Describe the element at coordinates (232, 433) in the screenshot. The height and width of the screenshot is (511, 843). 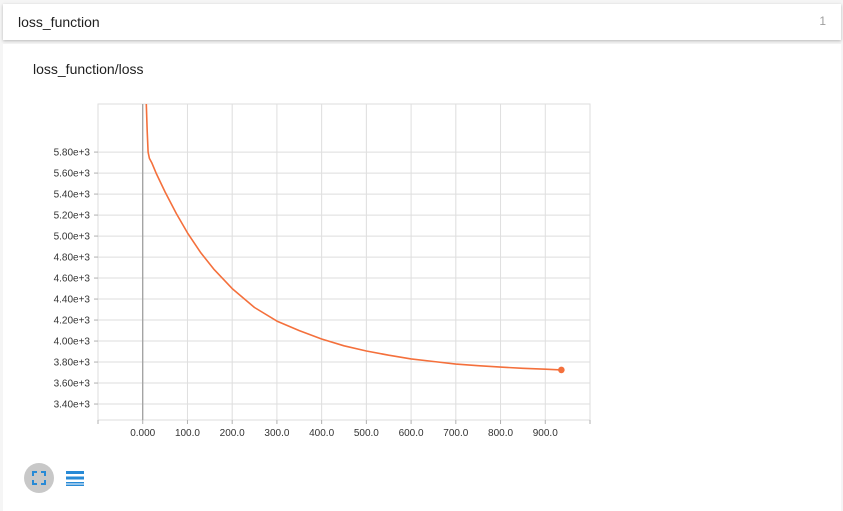
I see `x-tick-label: 200.0` at that location.